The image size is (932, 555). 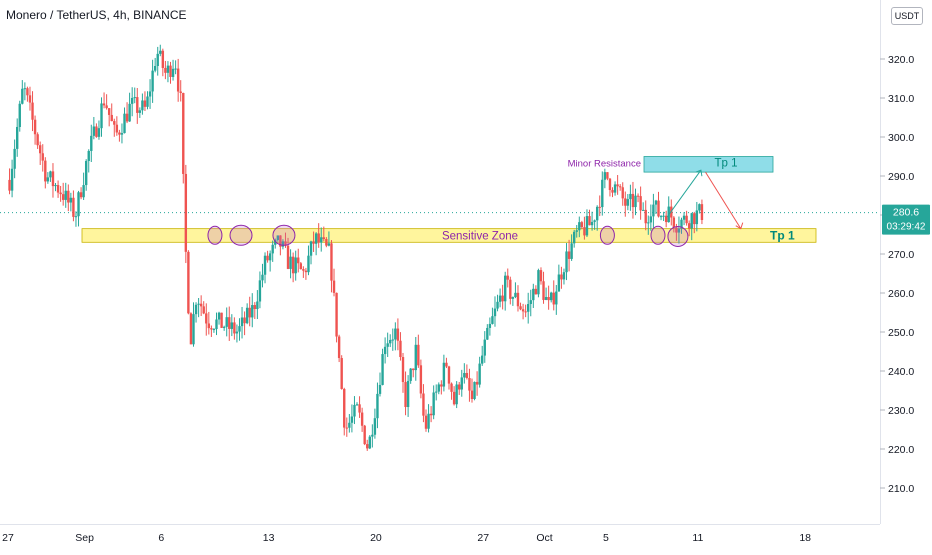 I want to click on sensitive-zone, so click(x=449, y=235).